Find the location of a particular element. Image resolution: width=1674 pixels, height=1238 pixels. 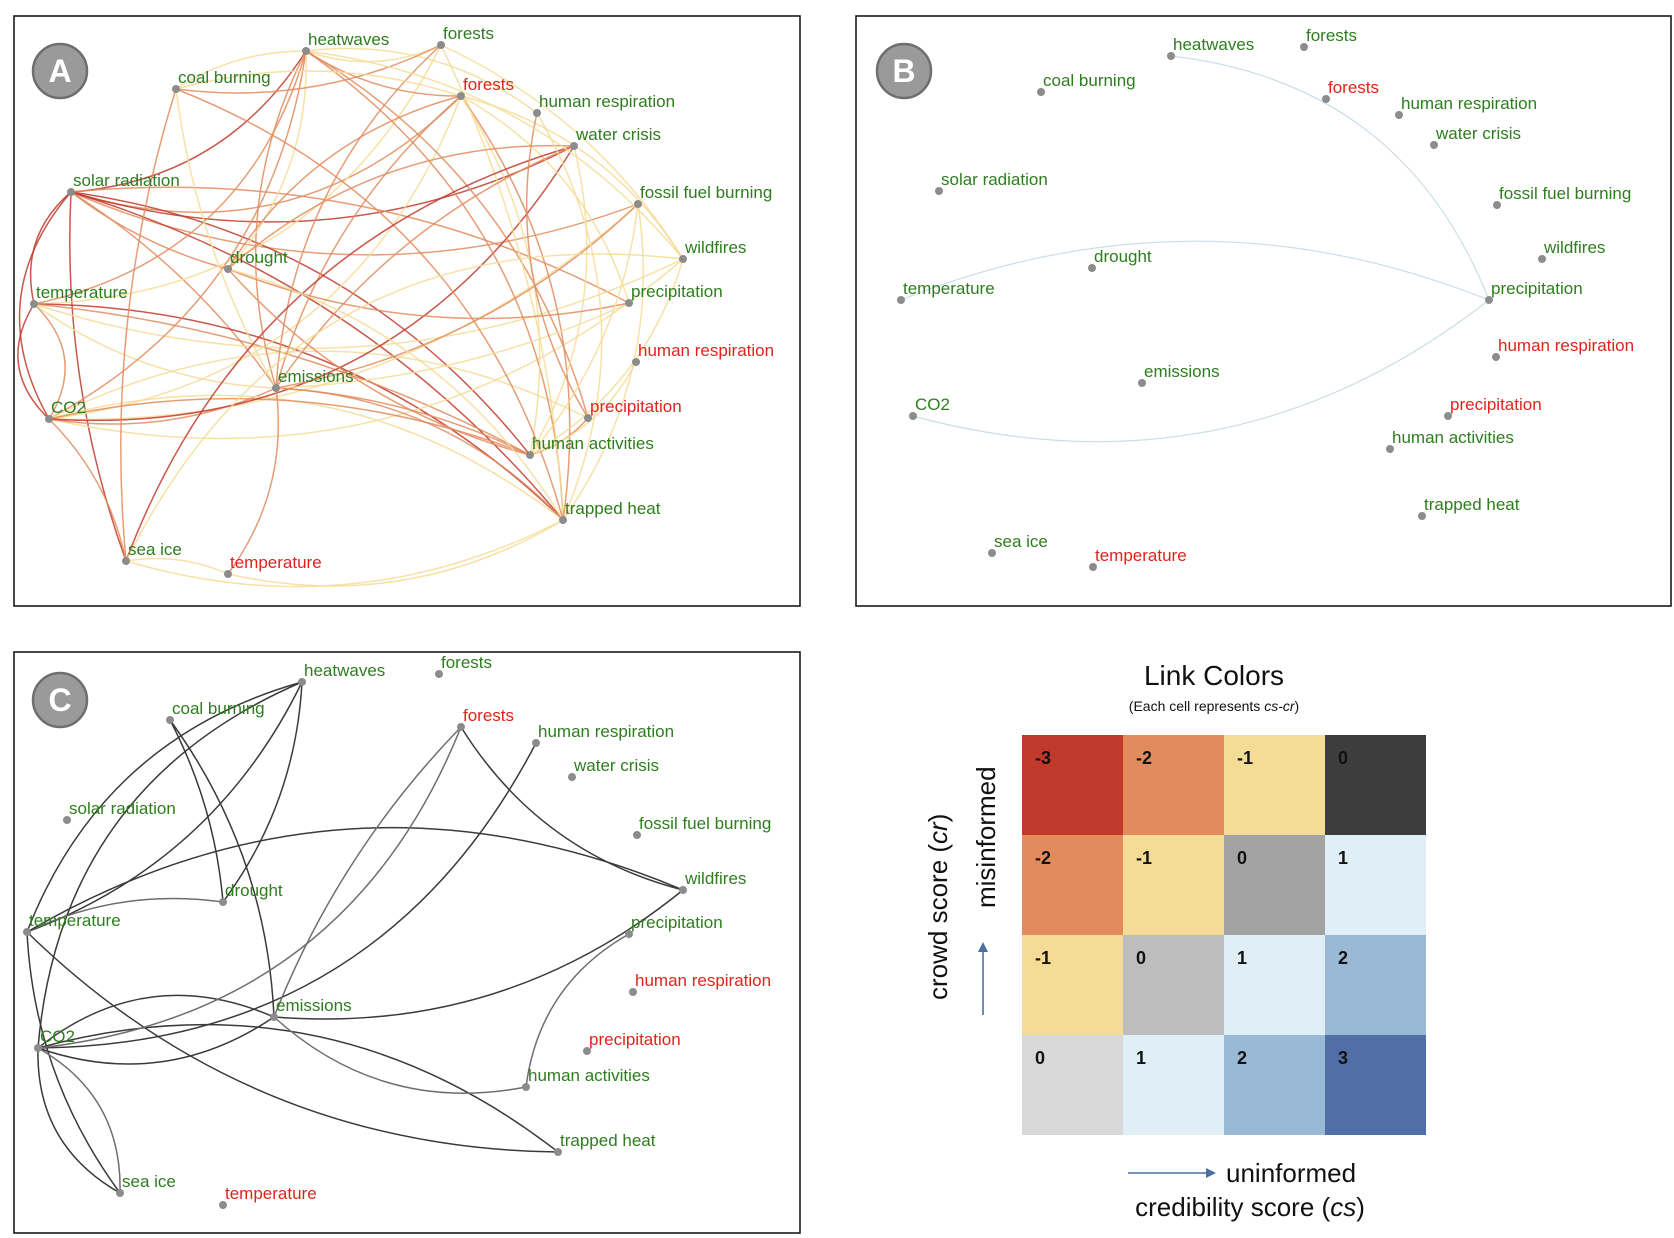

legend-cell-value: 1 is located at coordinates (1242, 958).